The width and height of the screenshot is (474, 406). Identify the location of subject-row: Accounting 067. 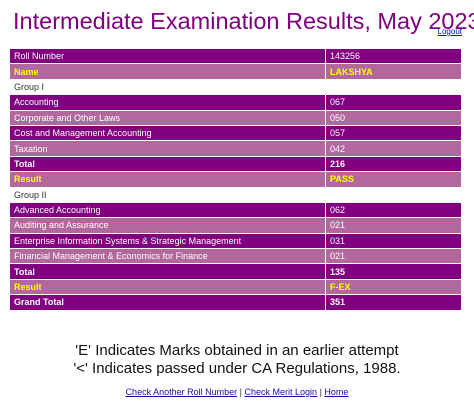
(235, 102).